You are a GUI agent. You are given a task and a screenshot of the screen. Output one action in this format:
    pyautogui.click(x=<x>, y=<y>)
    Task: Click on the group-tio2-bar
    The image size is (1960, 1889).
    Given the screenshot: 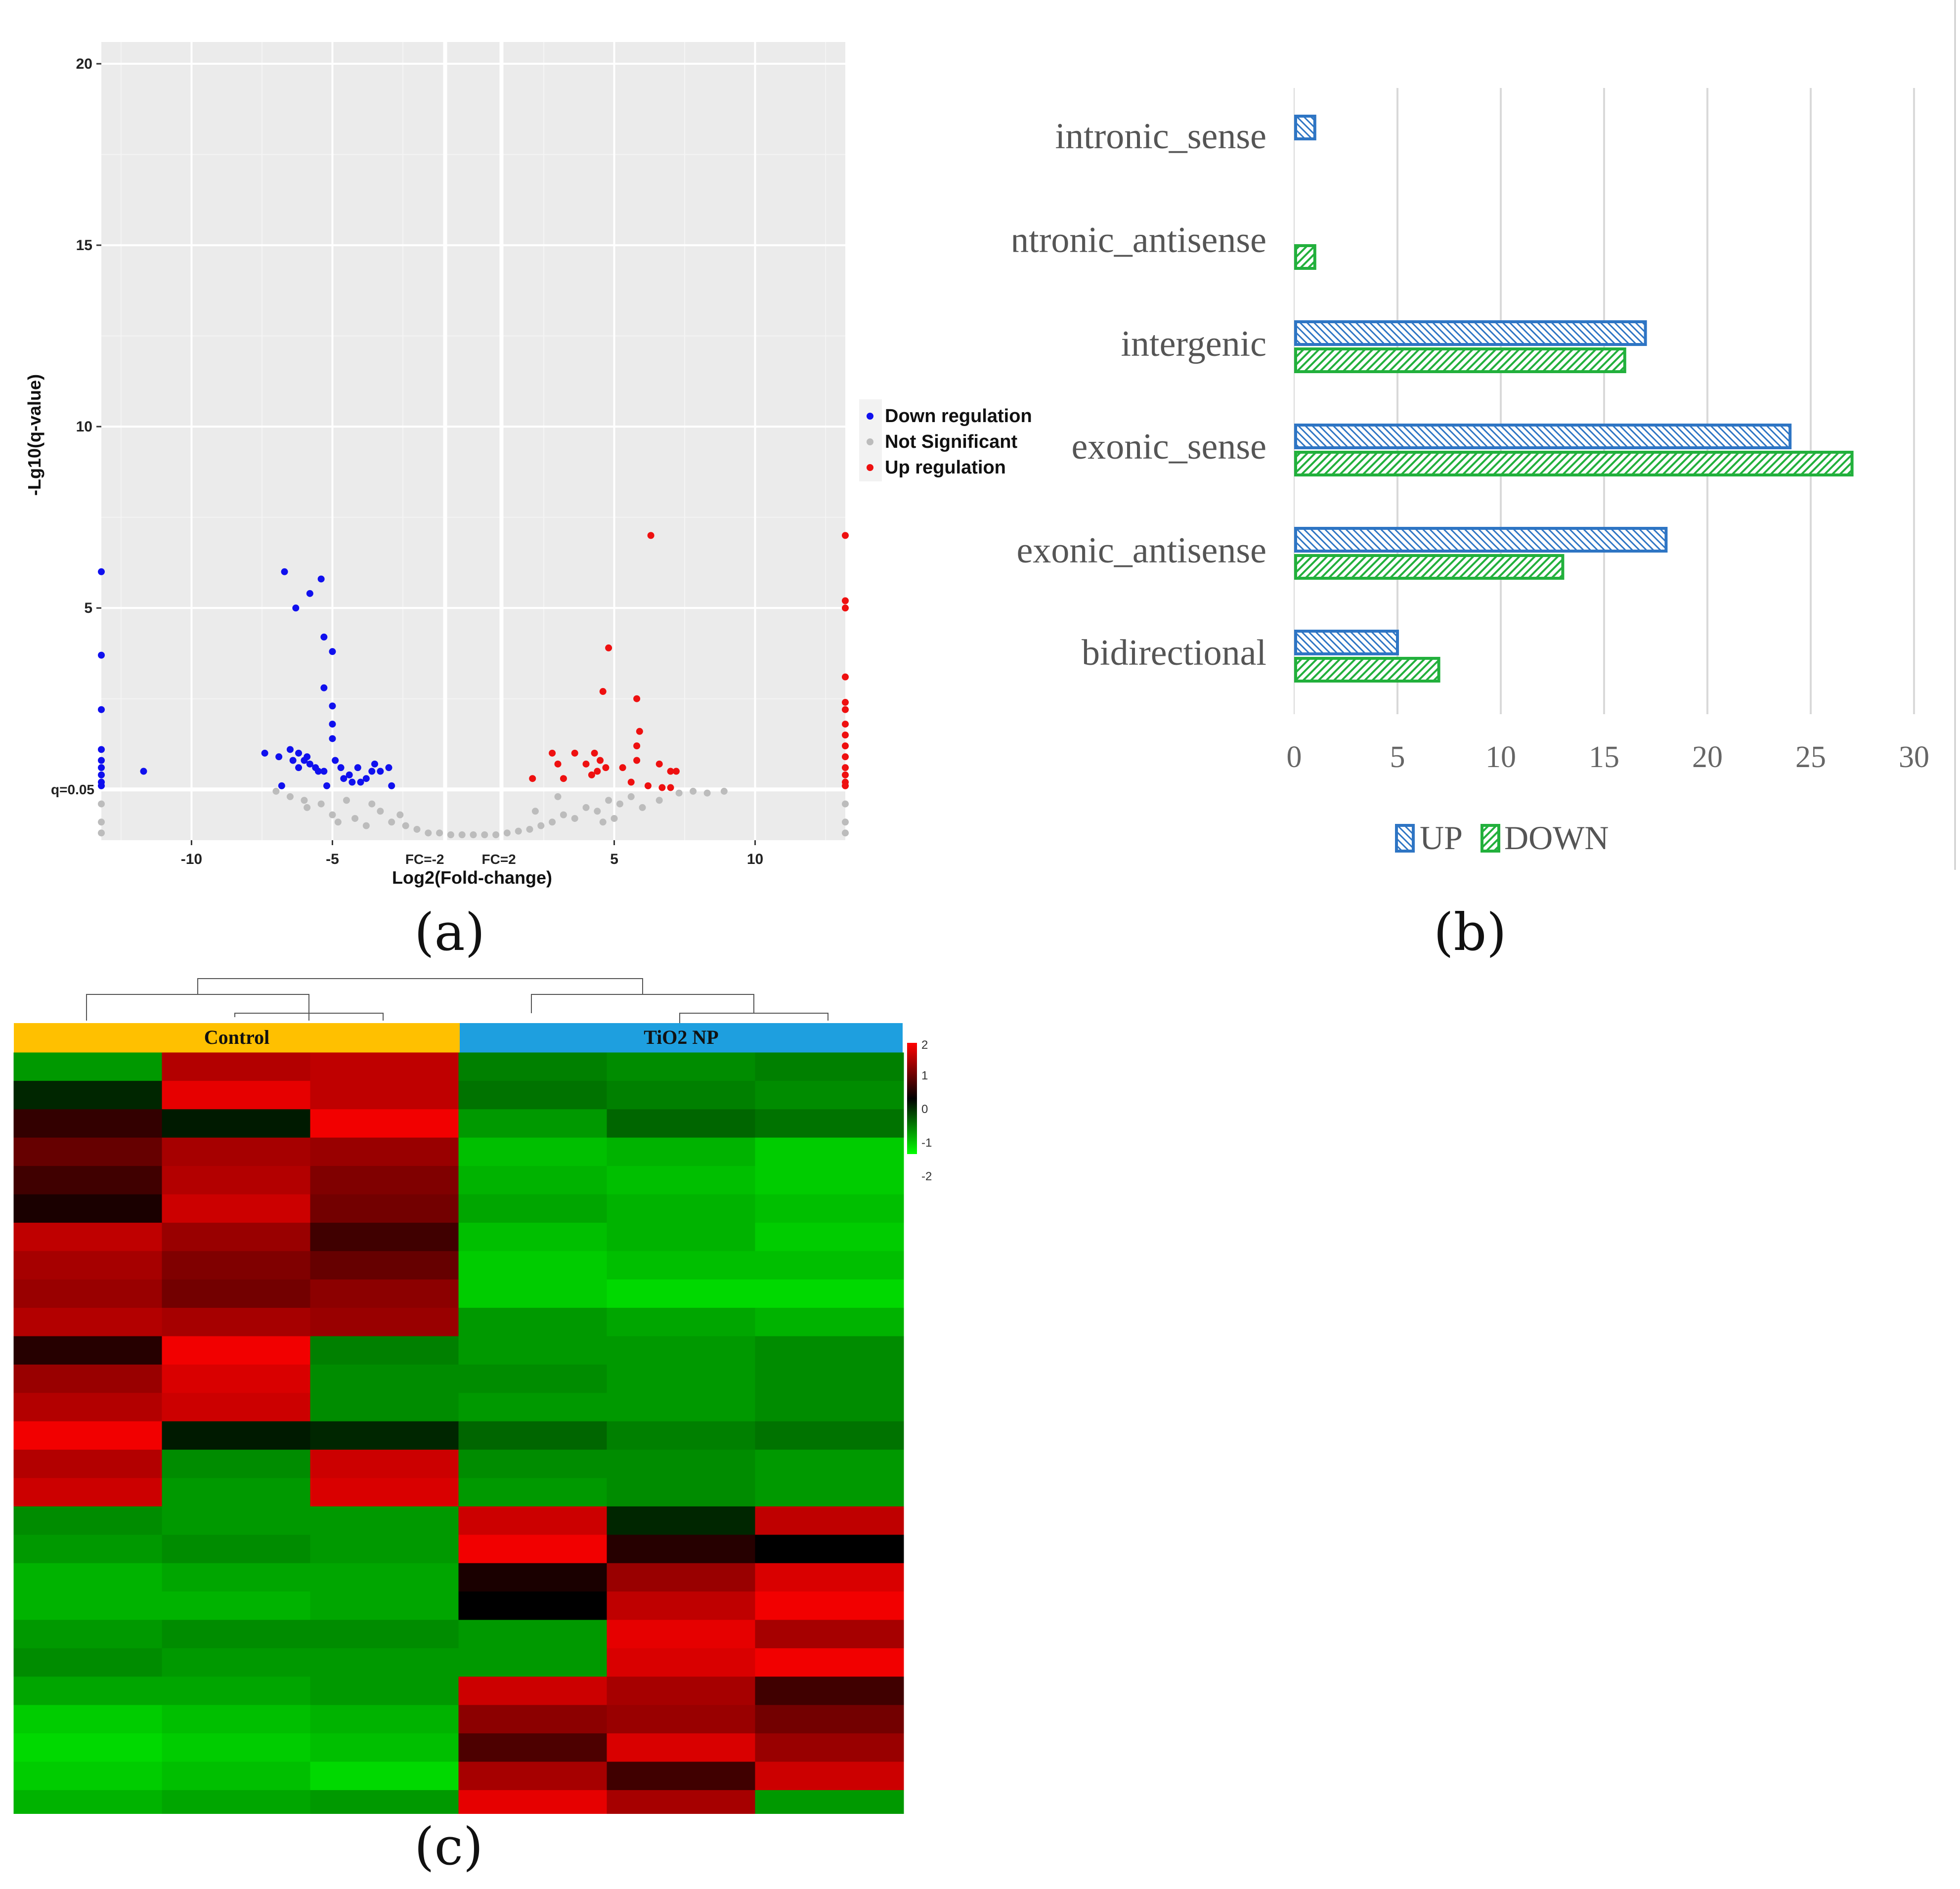 What is the action you would take?
    pyautogui.click(x=681, y=1038)
    